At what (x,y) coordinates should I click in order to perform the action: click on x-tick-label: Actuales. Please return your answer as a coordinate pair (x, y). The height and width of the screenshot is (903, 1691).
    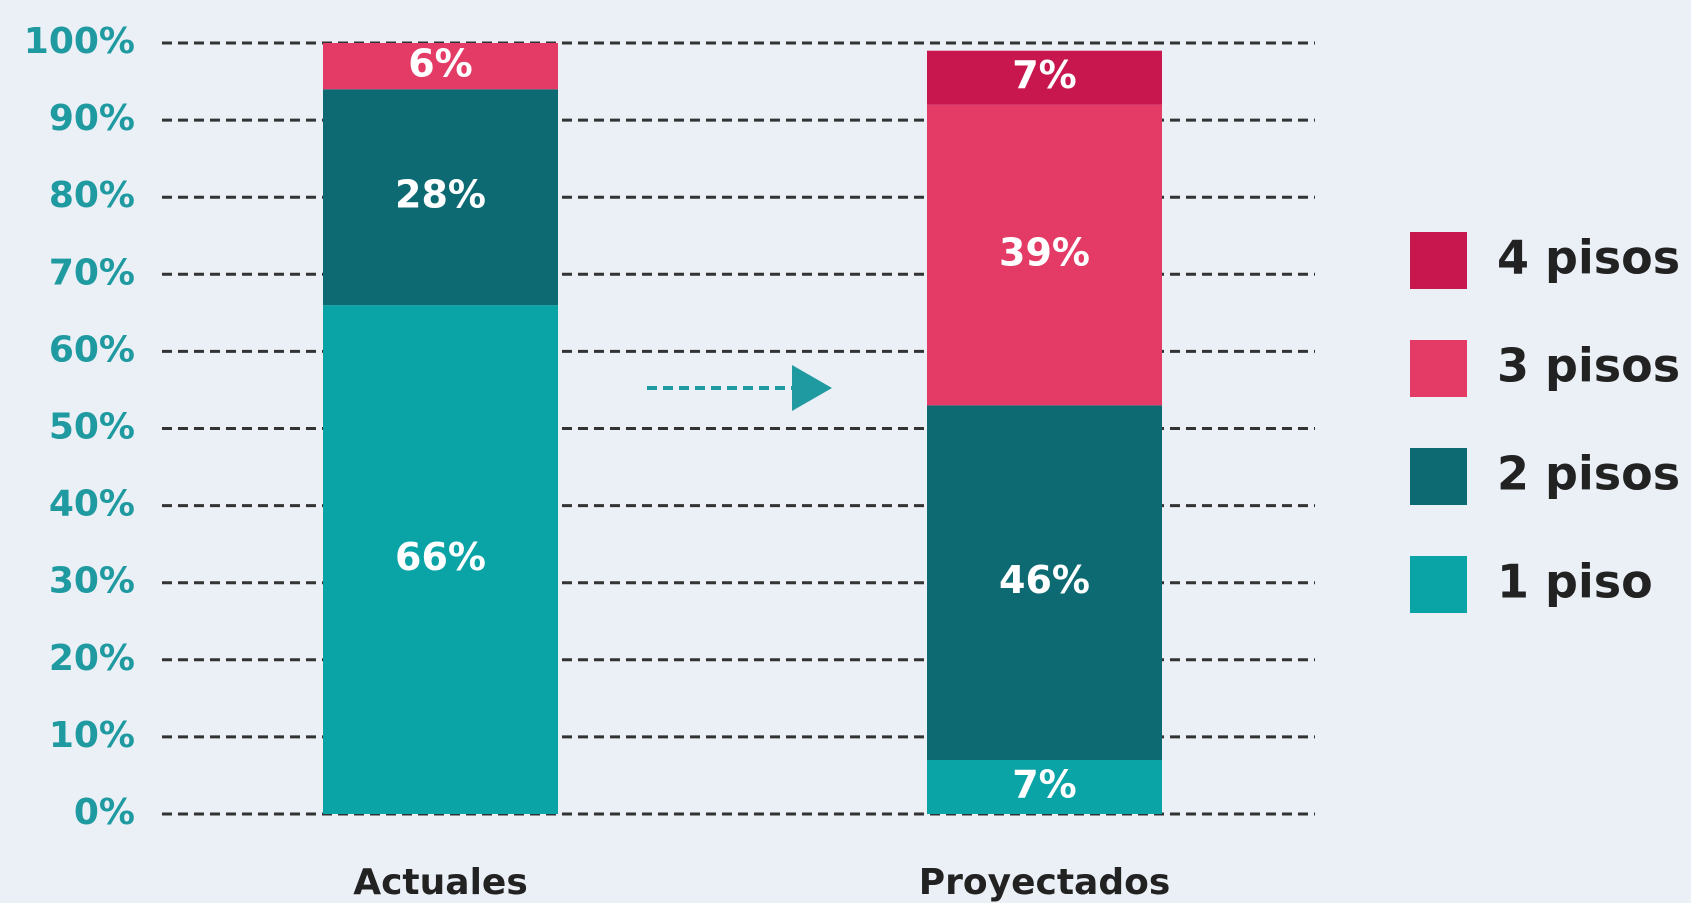
    Looking at the image, I should click on (440, 882).